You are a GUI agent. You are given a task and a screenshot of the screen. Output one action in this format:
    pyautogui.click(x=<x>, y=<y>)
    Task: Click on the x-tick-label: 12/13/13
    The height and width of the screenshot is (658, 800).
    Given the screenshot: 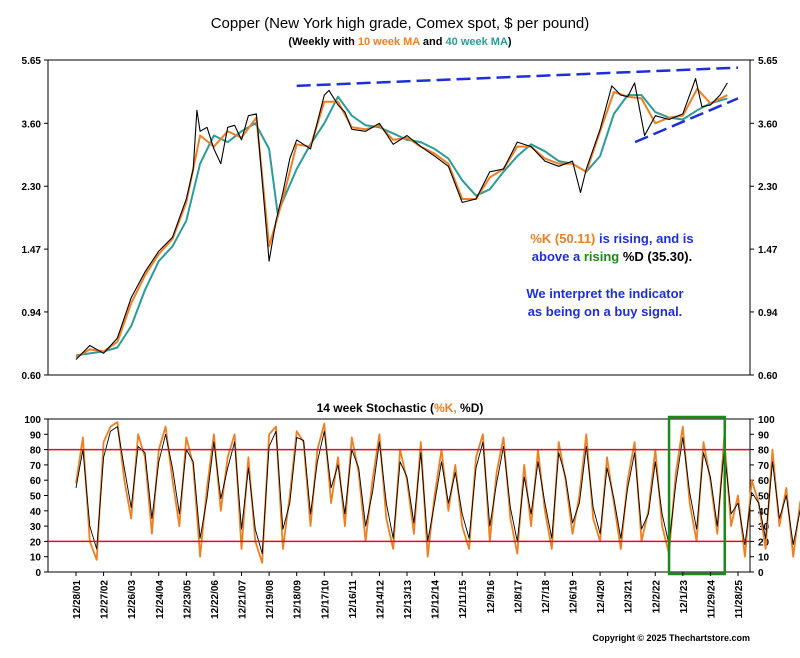 What is the action you would take?
    pyautogui.click(x=408, y=599)
    